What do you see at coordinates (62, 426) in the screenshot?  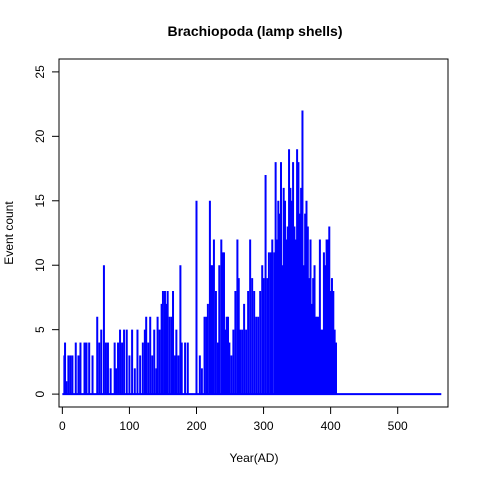 I see `x-tick-label-0: 0` at bounding box center [62, 426].